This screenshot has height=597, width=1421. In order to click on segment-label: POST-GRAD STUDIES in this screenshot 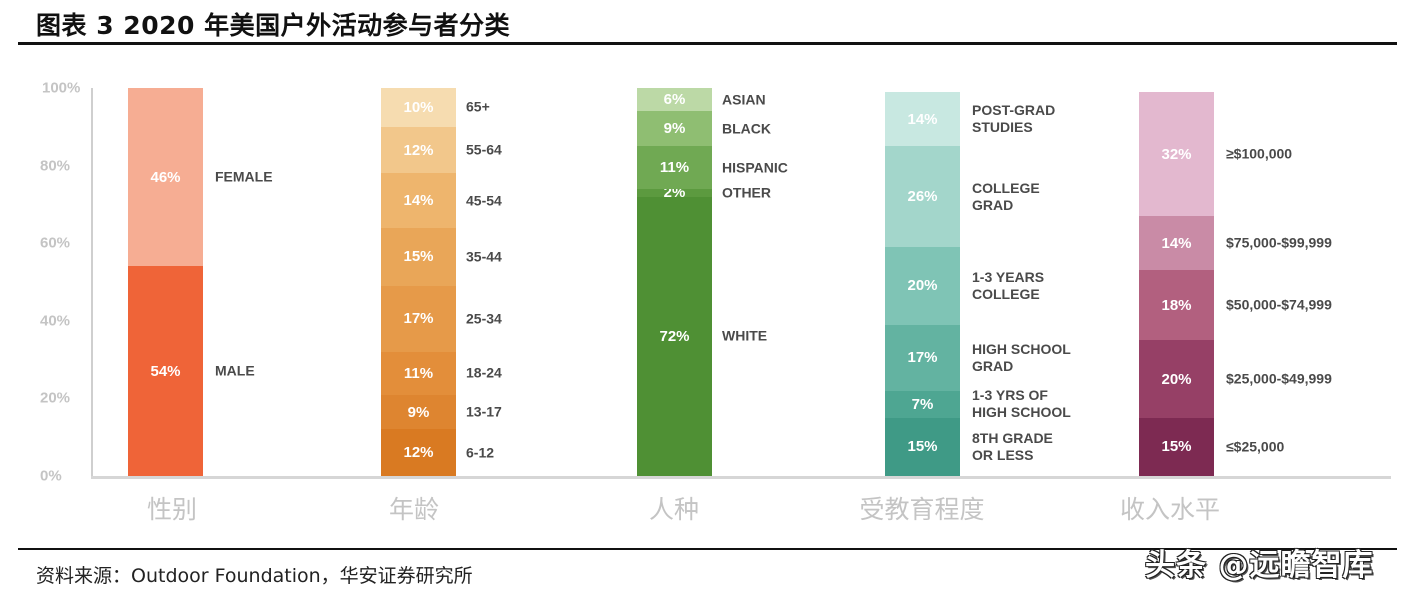, I will do `click(1014, 119)`.